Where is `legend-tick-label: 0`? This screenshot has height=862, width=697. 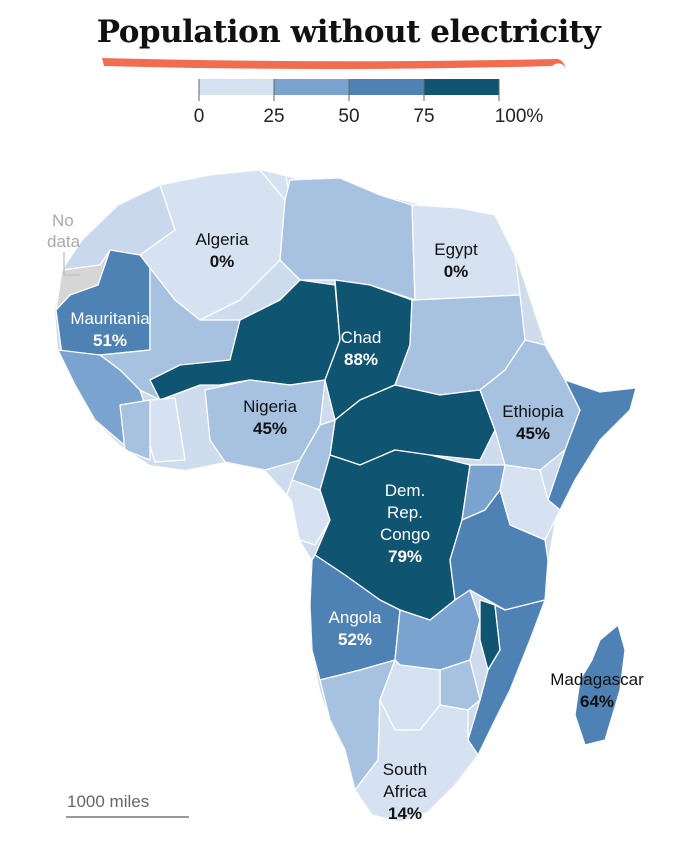
legend-tick-label: 0 is located at coordinates (199, 116).